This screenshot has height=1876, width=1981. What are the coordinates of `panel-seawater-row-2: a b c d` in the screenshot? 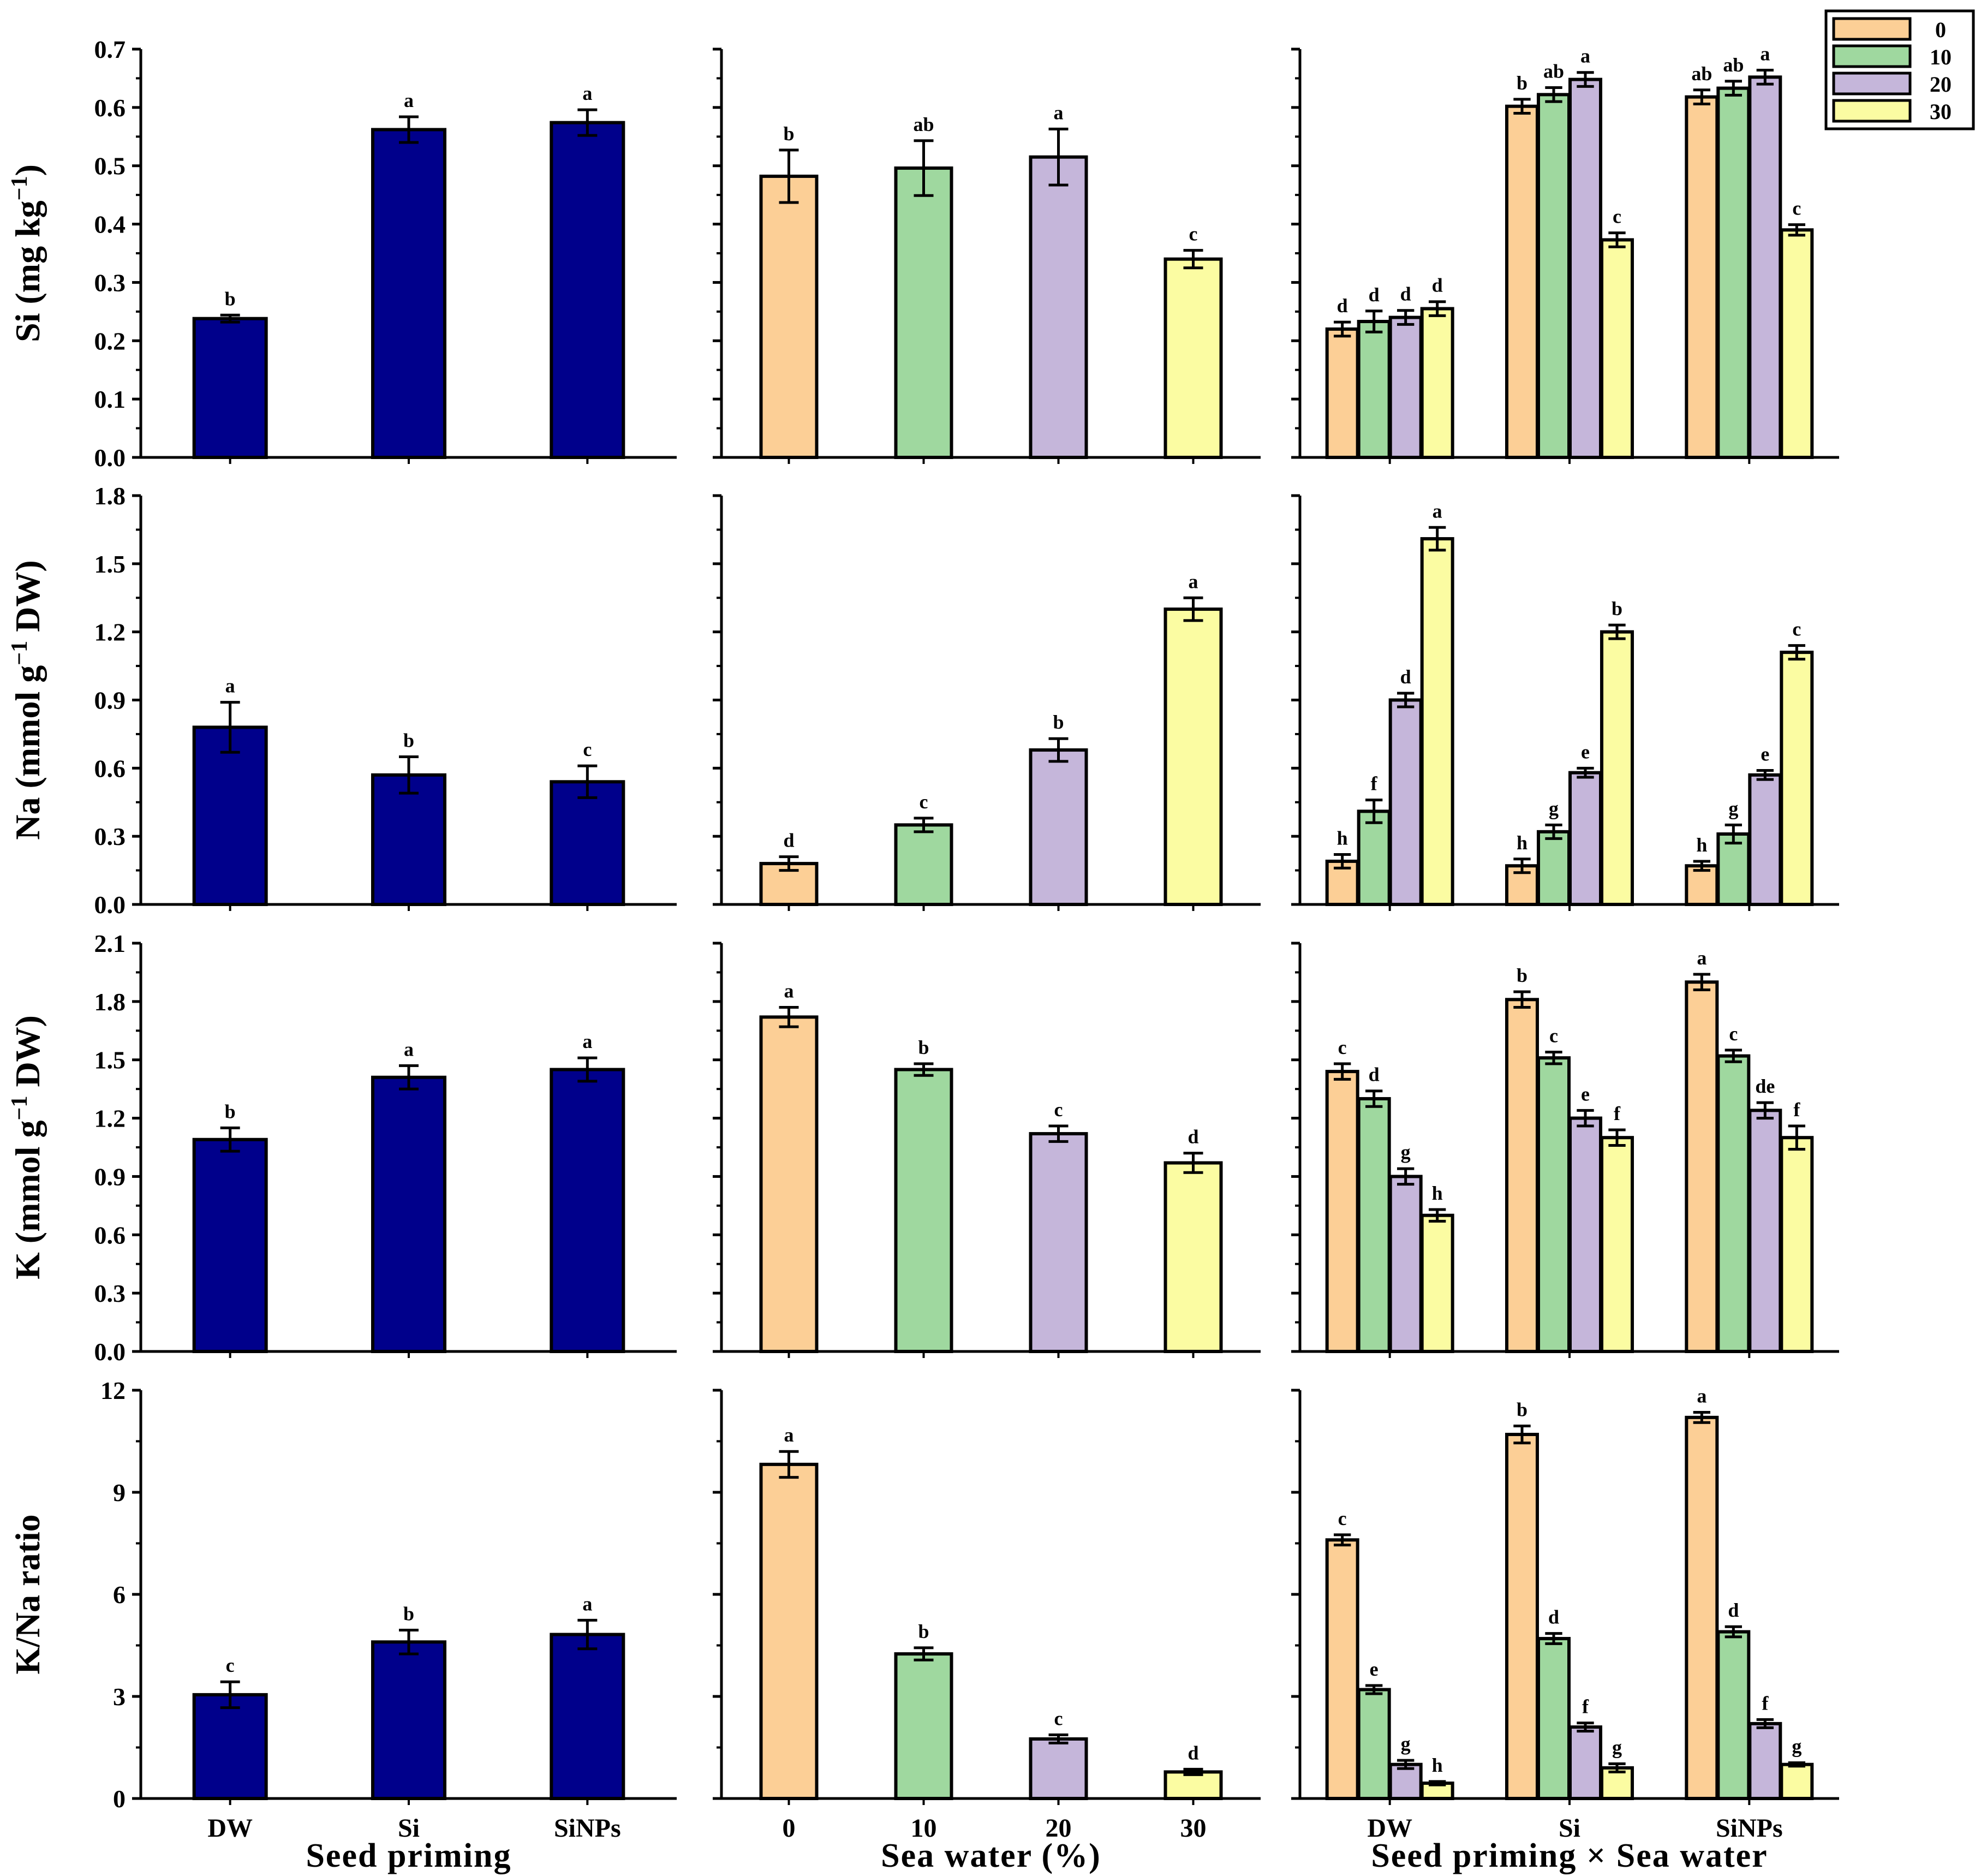 It's located at (987, 1150).